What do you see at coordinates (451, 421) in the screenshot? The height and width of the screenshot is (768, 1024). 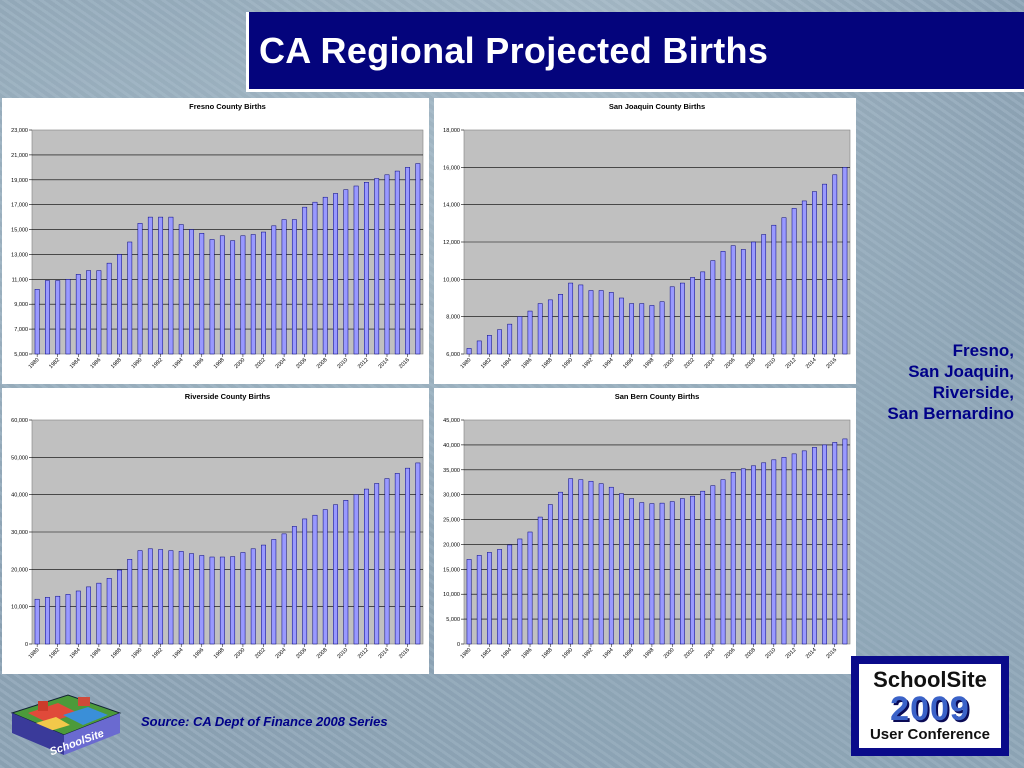 I see `y-tick-label: 45,000` at bounding box center [451, 421].